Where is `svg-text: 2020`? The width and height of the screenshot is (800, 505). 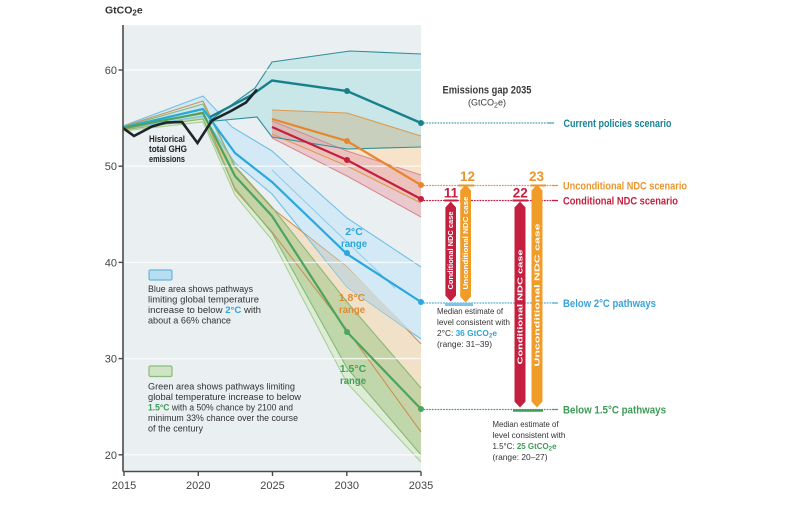 svg-text: 2020 is located at coordinates (198, 486).